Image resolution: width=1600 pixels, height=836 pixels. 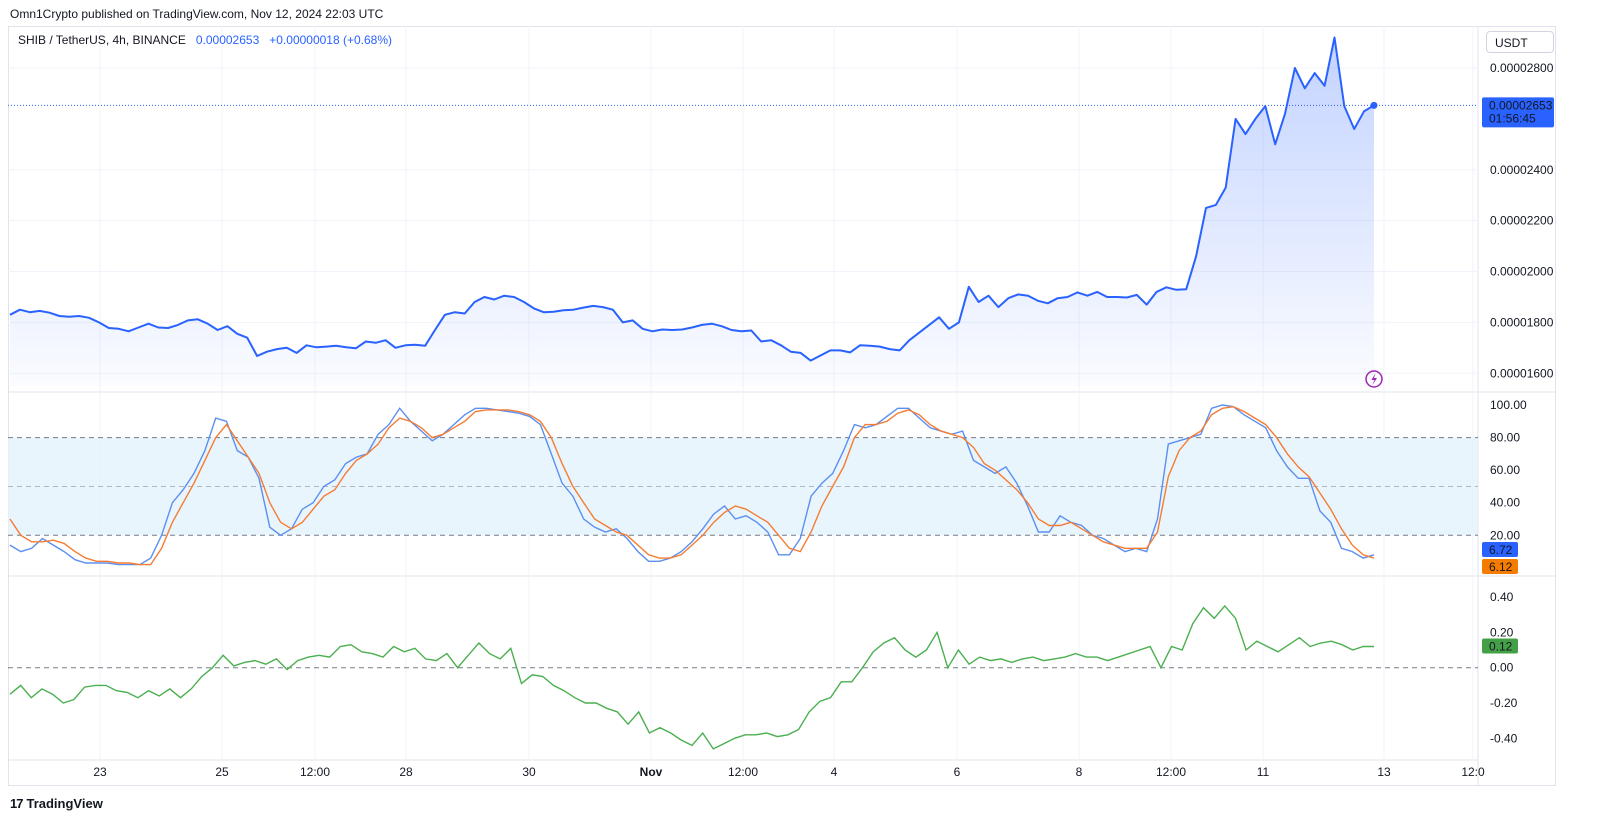 What do you see at coordinates (1505, 438) in the screenshot?
I see `stoch-tick-label: 80.00` at bounding box center [1505, 438].